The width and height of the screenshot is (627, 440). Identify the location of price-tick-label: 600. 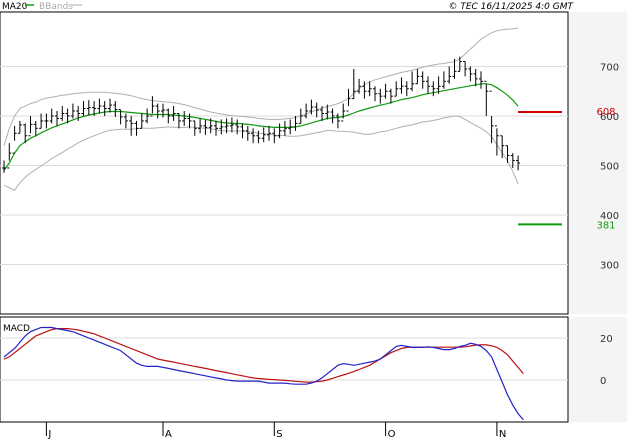
(609, 117).